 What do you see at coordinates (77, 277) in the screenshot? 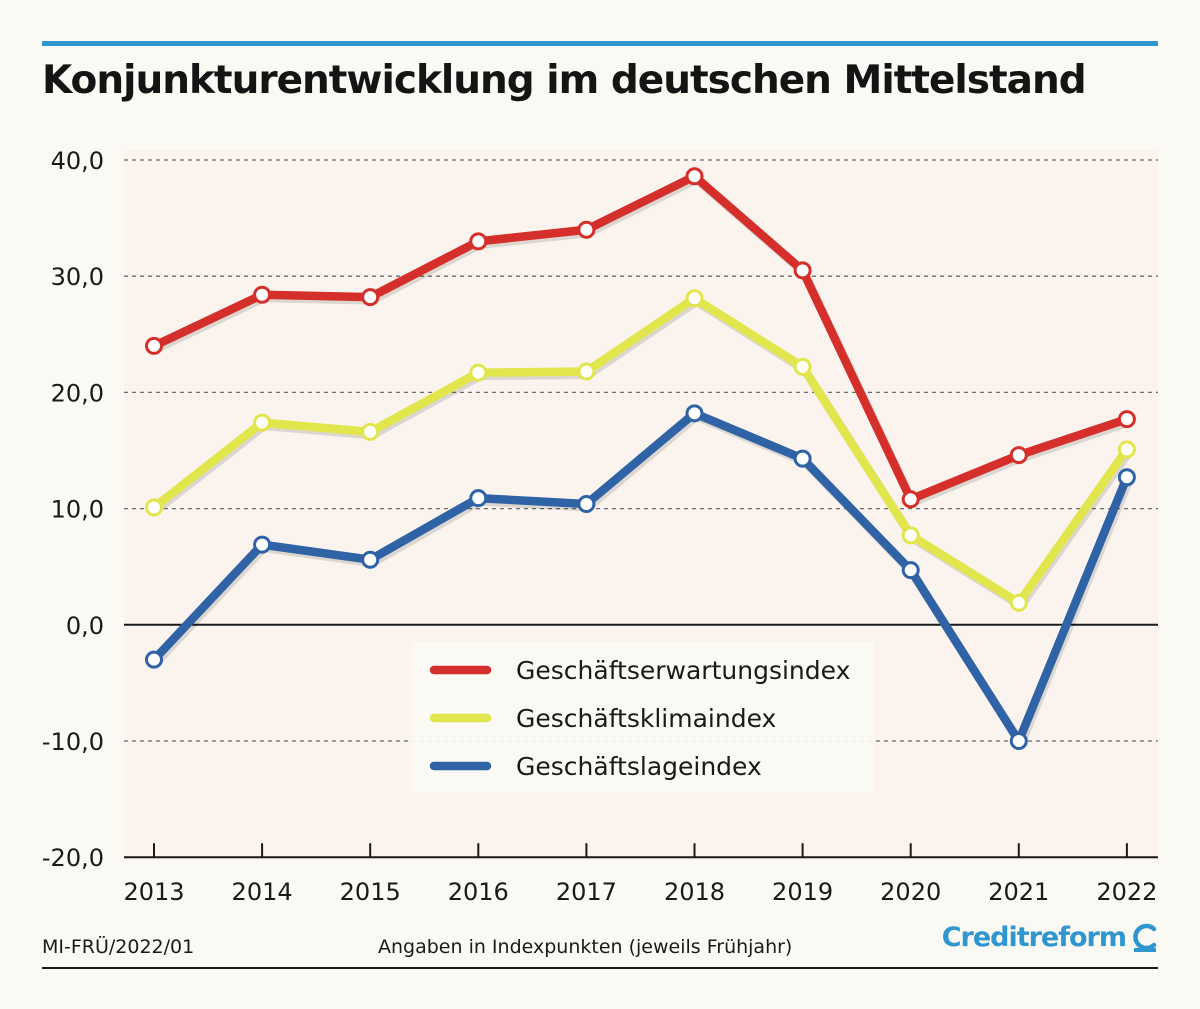
I see `y-tick-label: 30,0` at bounding box center [77, 277].